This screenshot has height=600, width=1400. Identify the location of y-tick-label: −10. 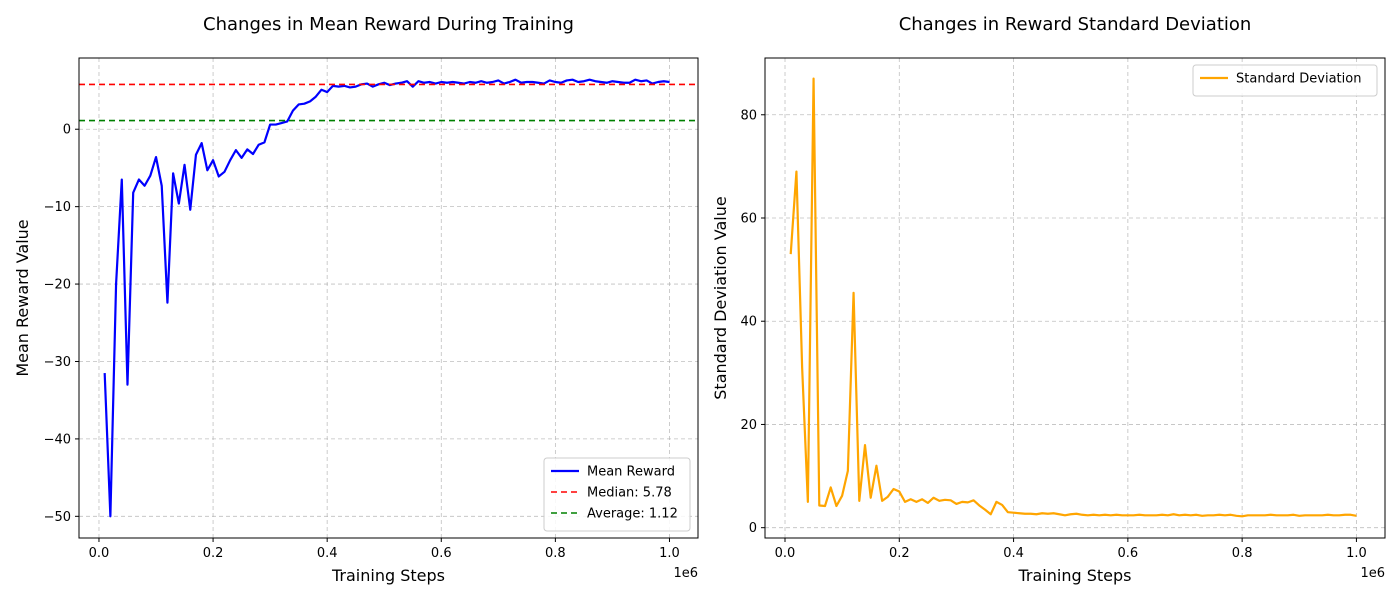
(57, 207).